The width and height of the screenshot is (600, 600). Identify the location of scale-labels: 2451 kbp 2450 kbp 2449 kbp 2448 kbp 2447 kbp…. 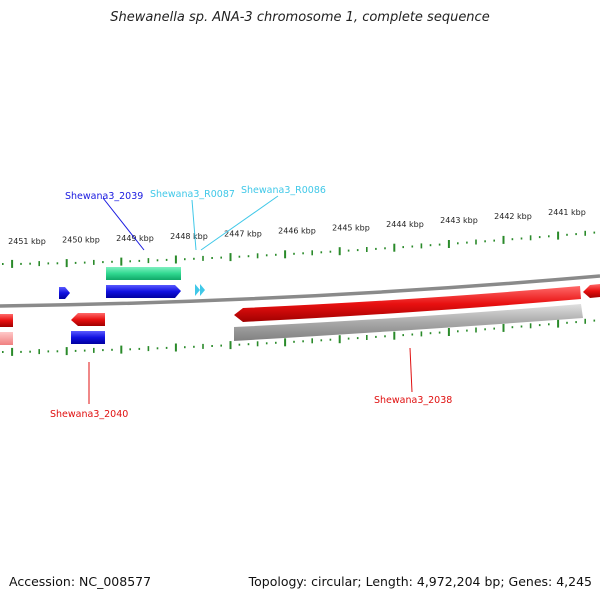
(297, 227).